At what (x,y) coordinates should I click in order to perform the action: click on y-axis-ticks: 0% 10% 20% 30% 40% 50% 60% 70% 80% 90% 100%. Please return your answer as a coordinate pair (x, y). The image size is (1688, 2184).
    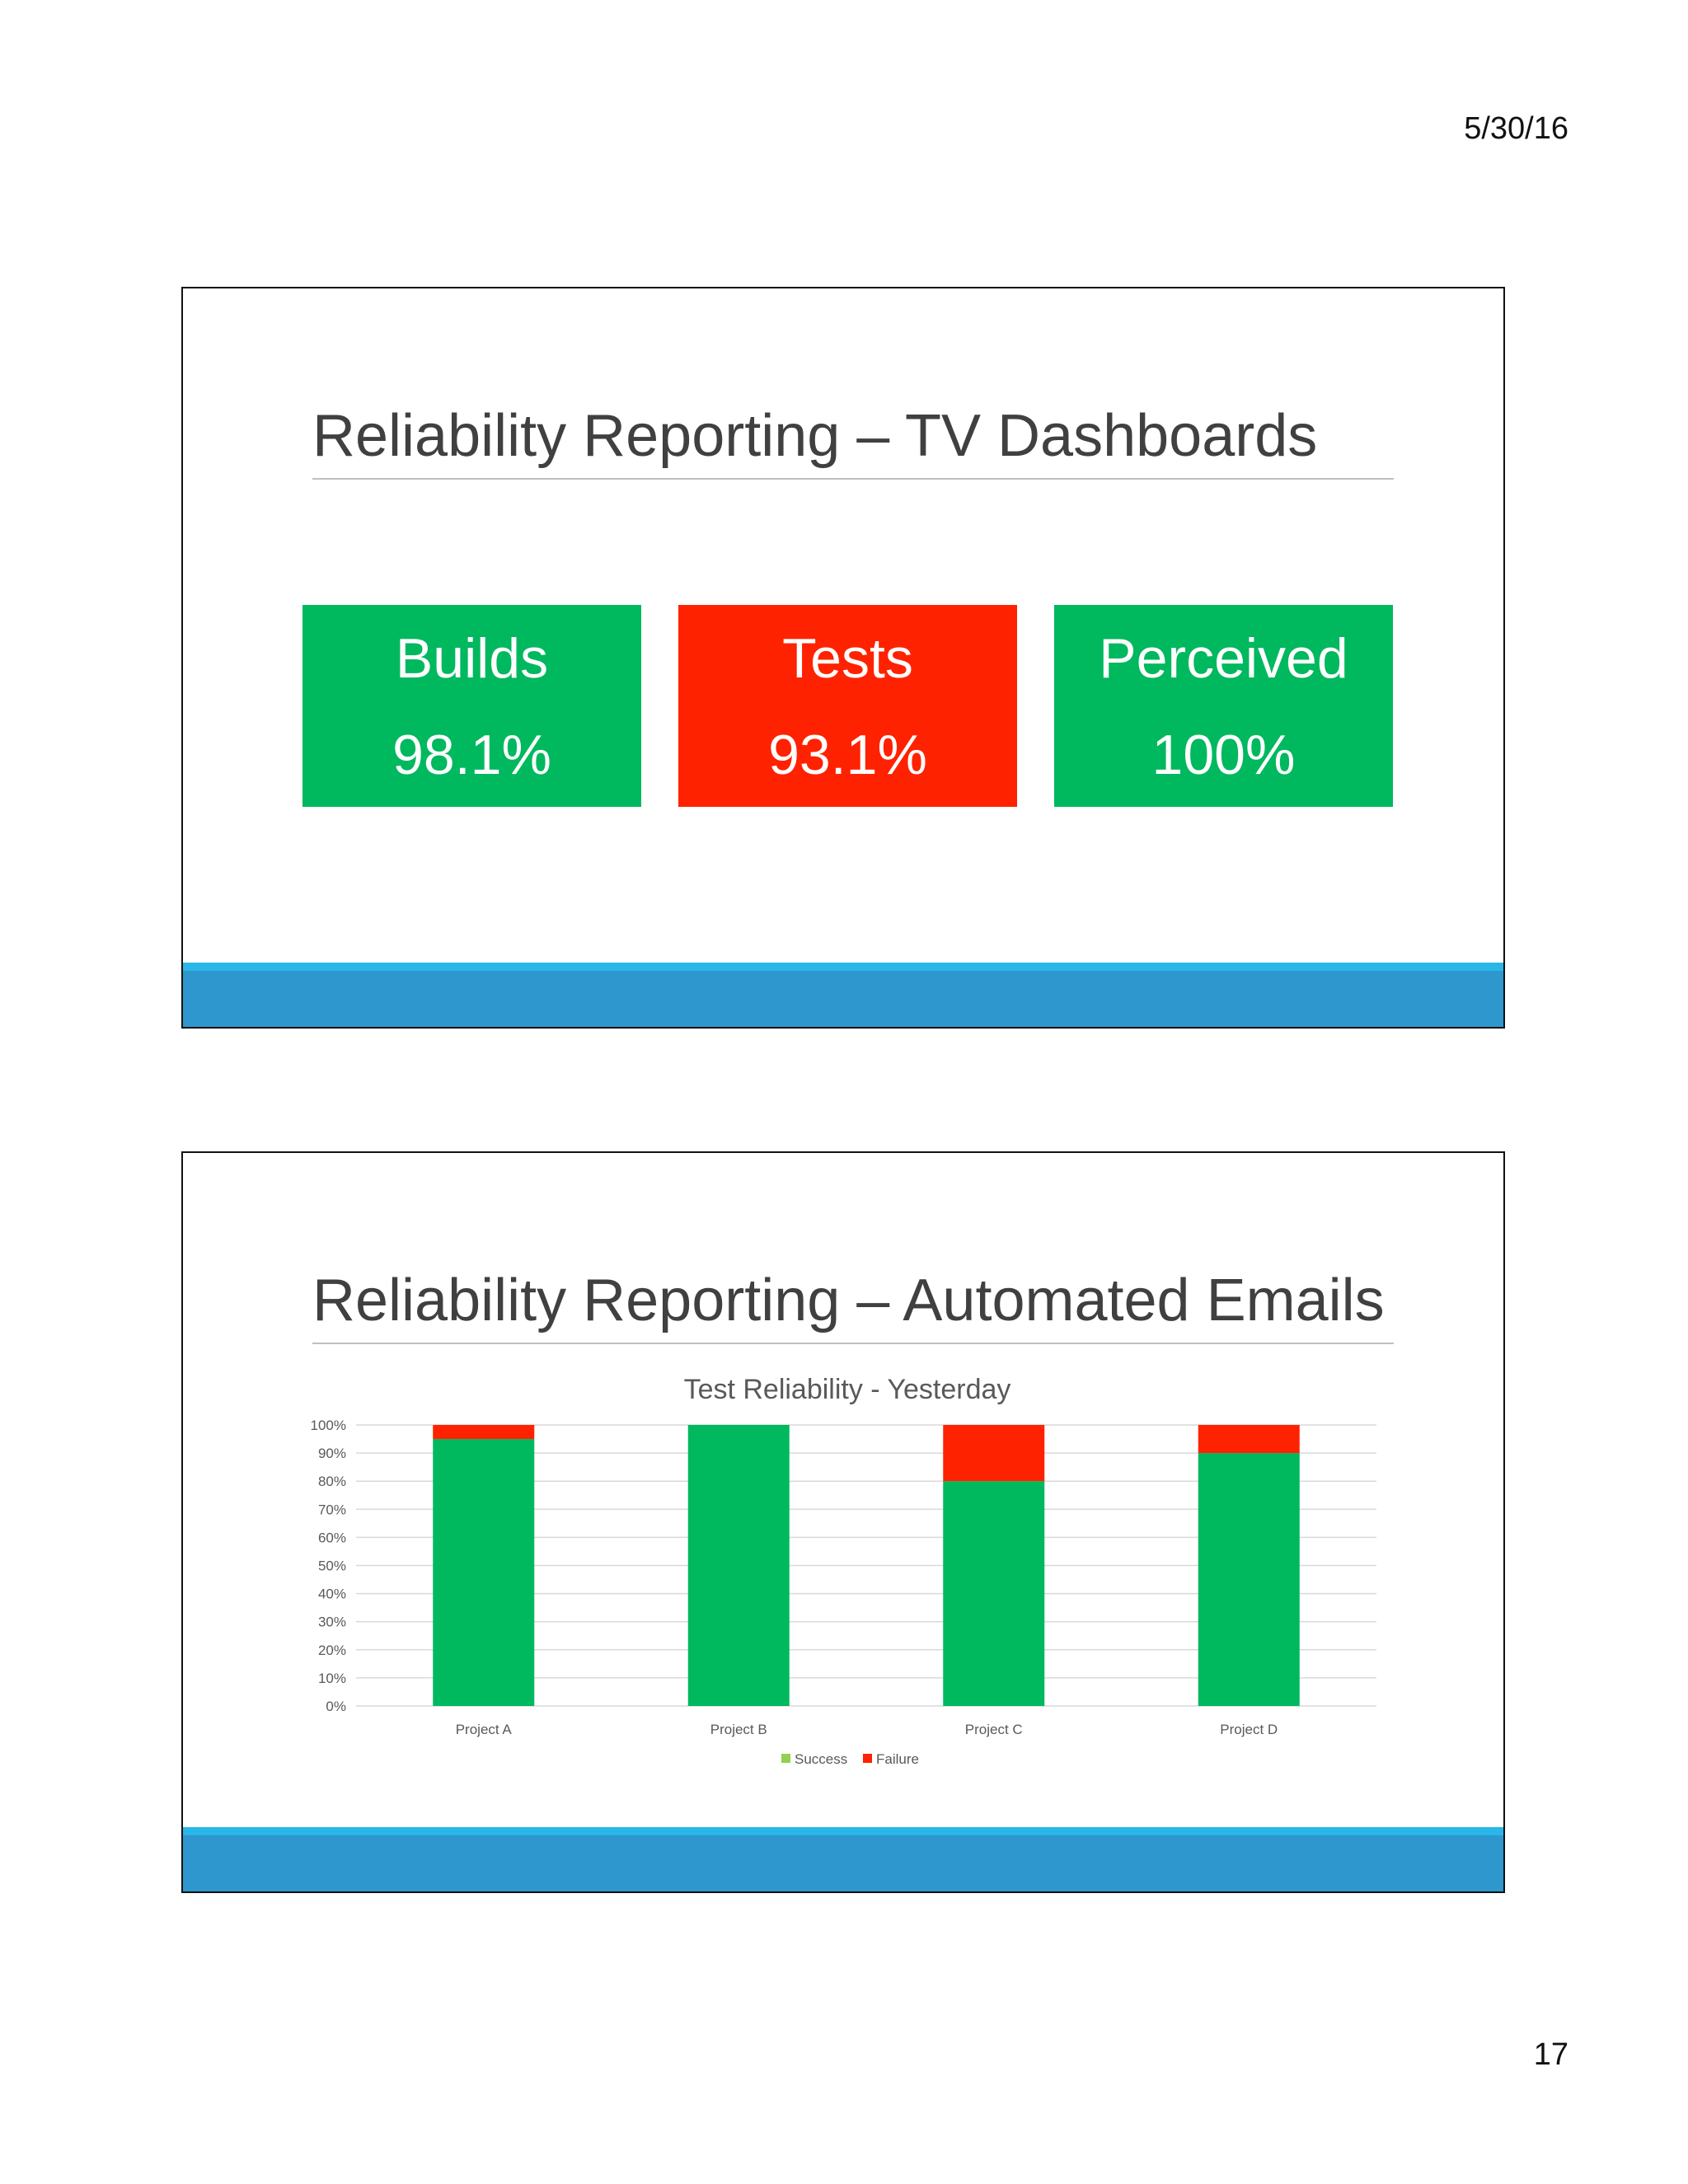
    Looking at the image, I should click on (329, 1566).